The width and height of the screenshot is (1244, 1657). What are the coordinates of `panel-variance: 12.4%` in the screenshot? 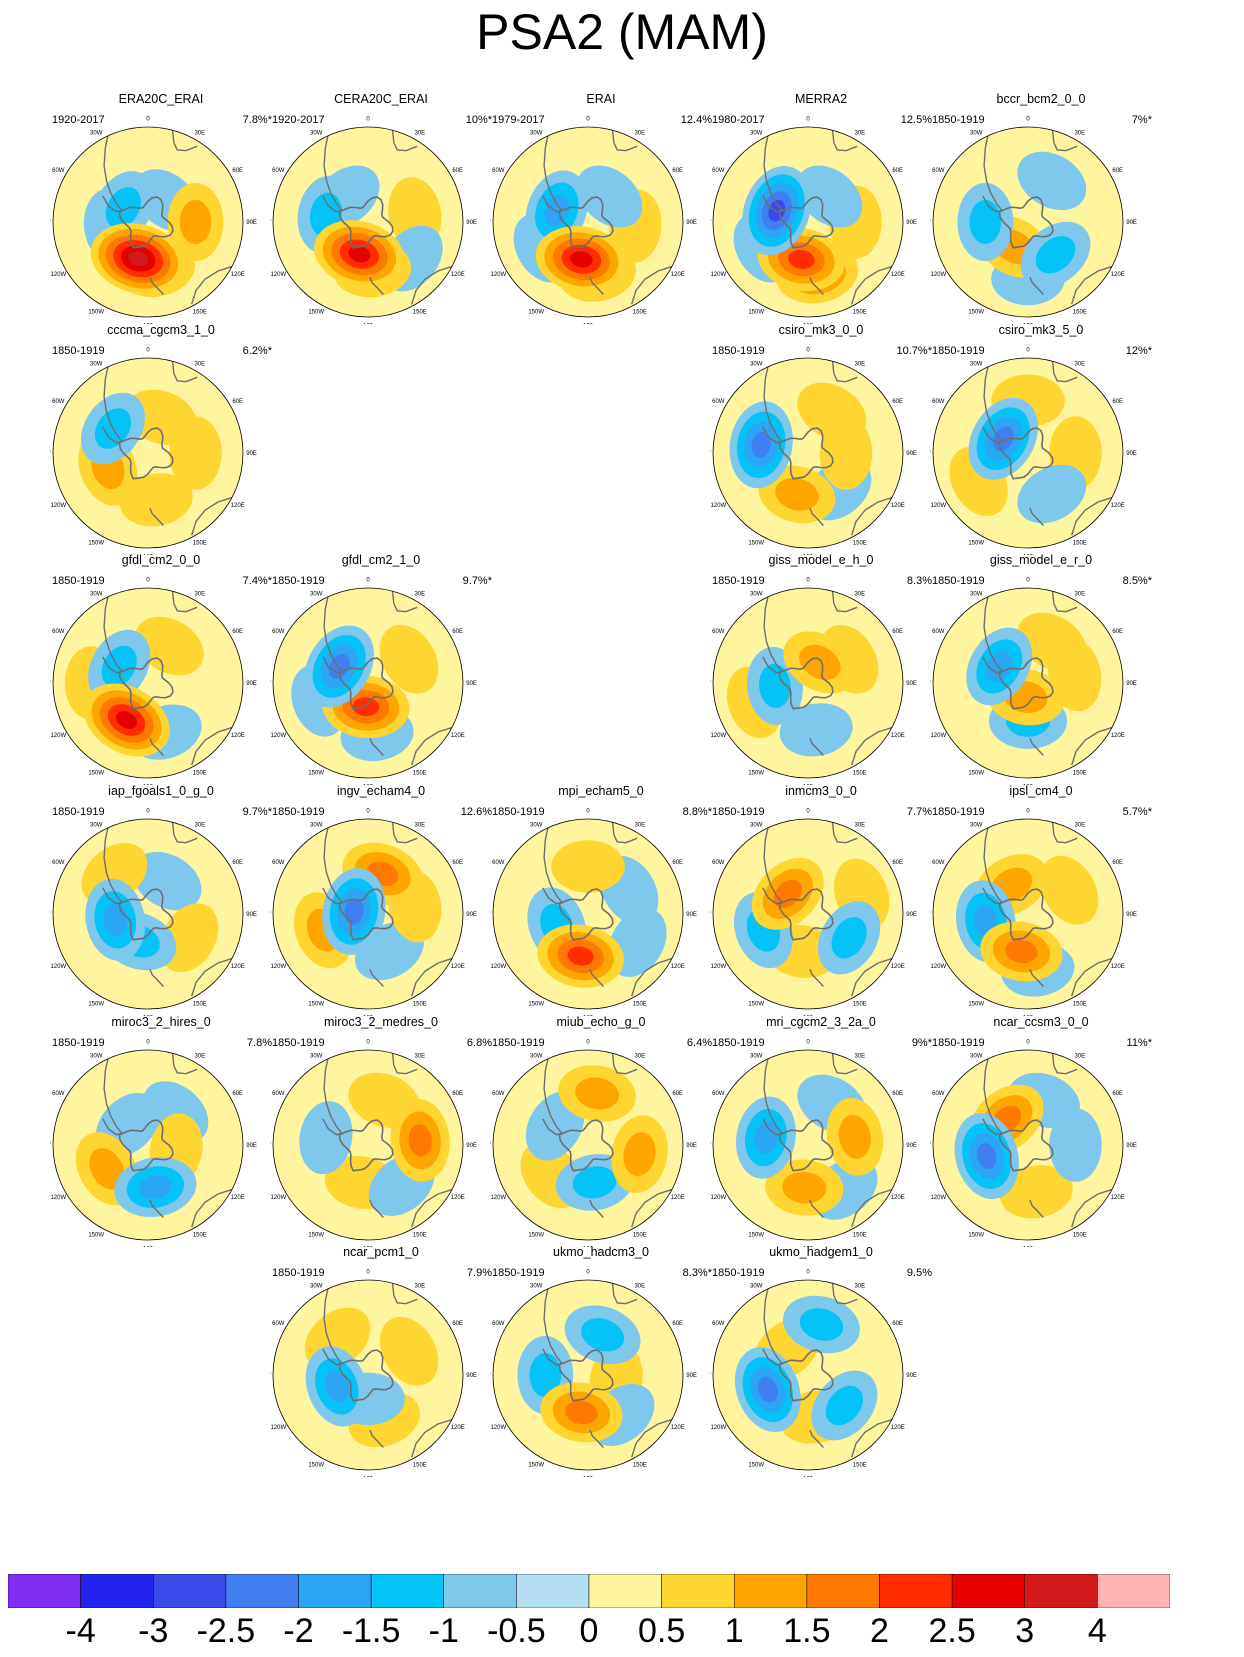 It's located at (696, 120).